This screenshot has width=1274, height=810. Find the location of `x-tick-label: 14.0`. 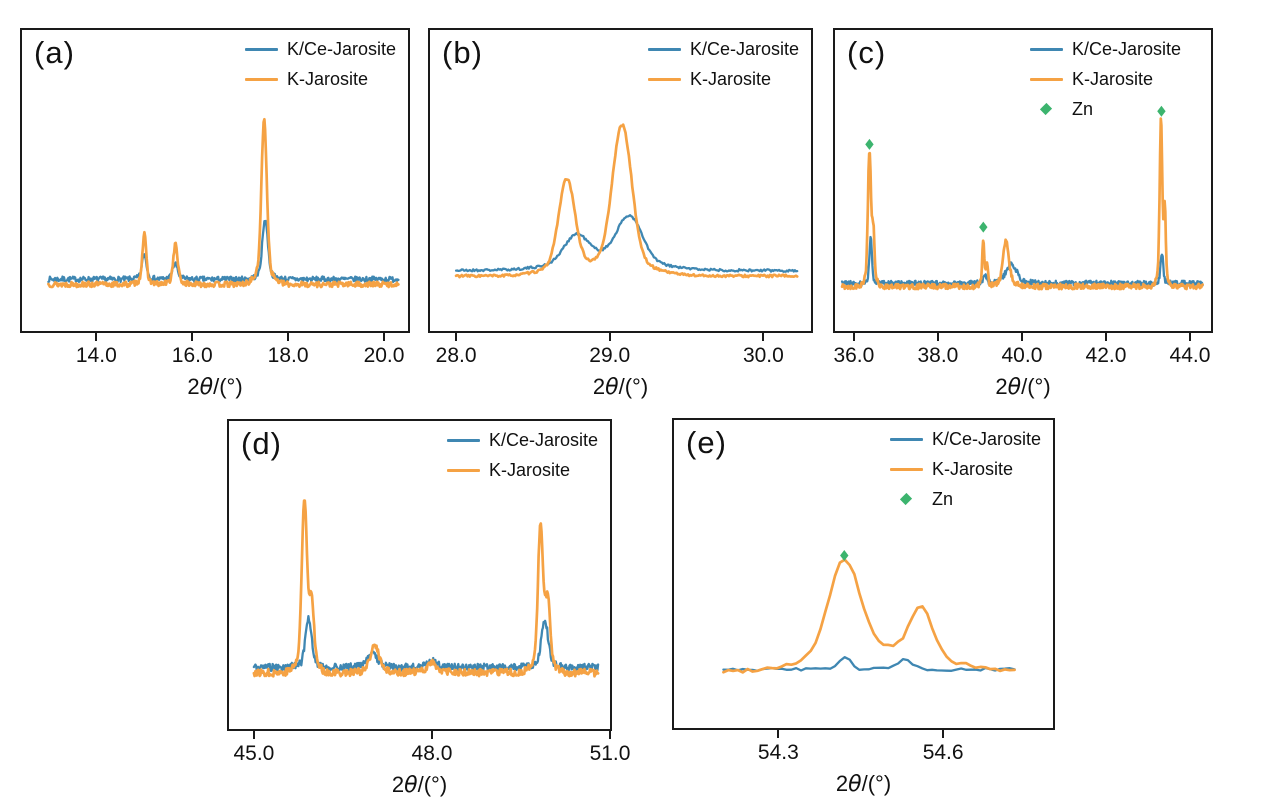

x-tick-label: 14.0 is located at coordinates (96, 355).